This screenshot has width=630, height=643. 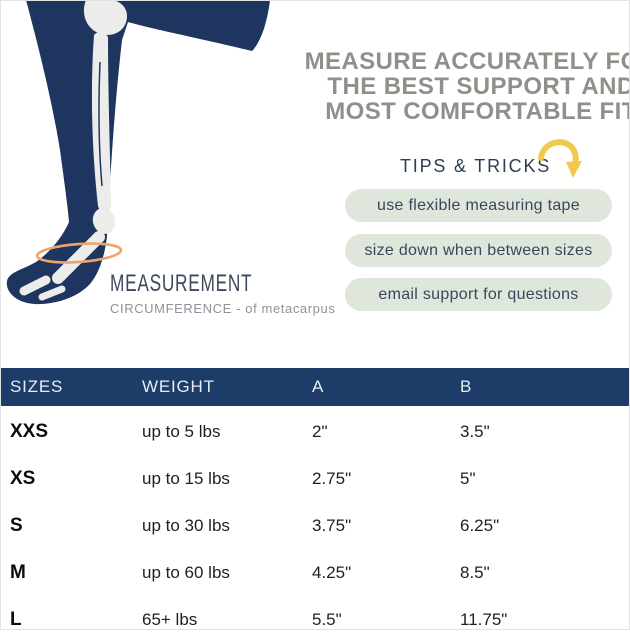 I want to click on size-cell: L, so click(x=16, y=619).